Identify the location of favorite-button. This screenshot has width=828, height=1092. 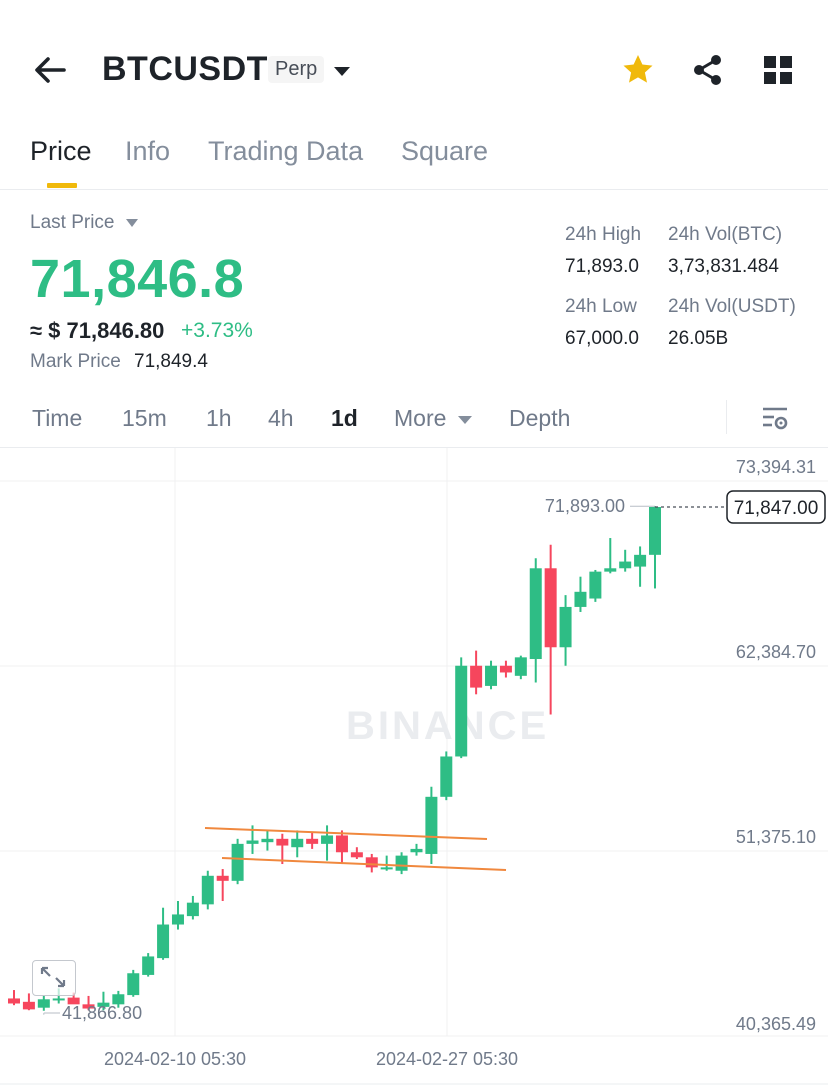
(638, 70).